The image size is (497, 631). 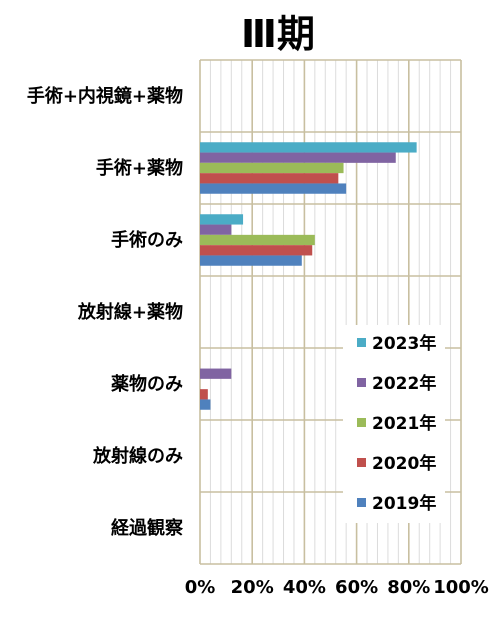 I want to click on legend-label: 2021年, so click(x=404, y=423).